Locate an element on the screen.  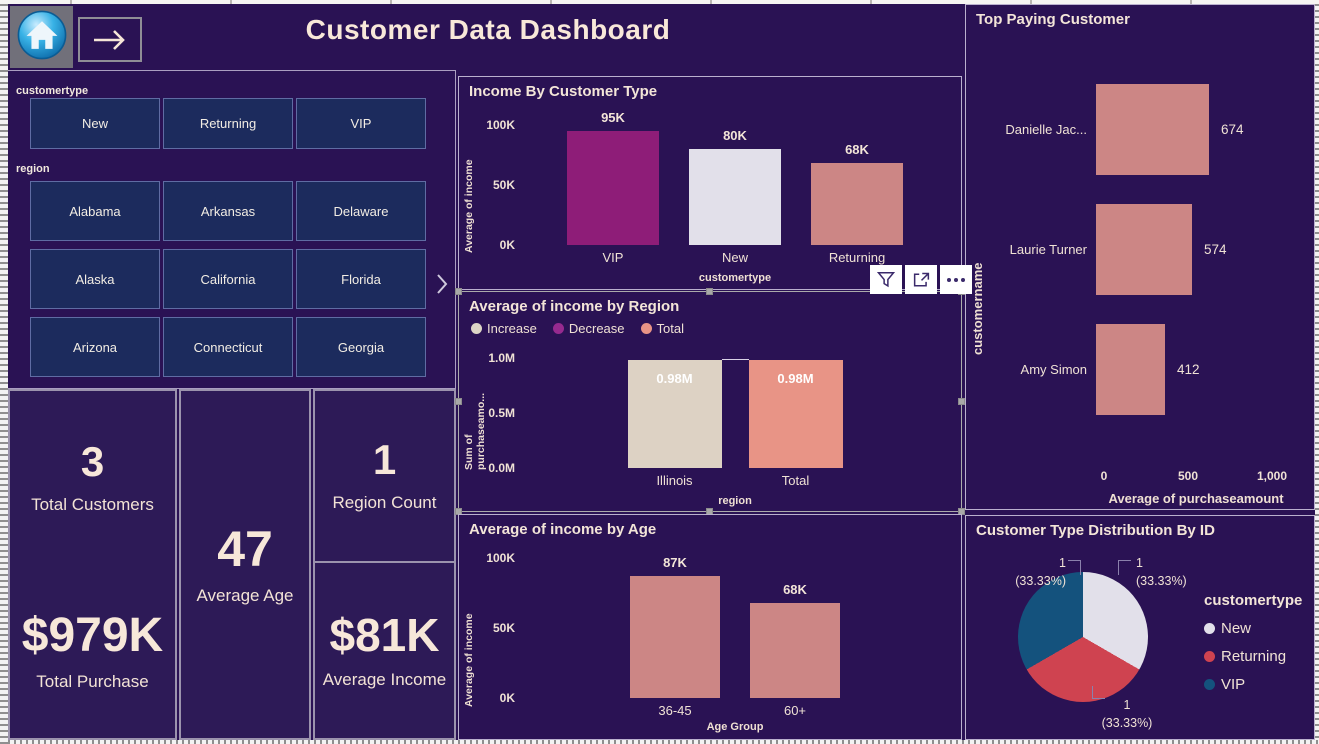
region-option: Florida is located at coordinates (361, 279).